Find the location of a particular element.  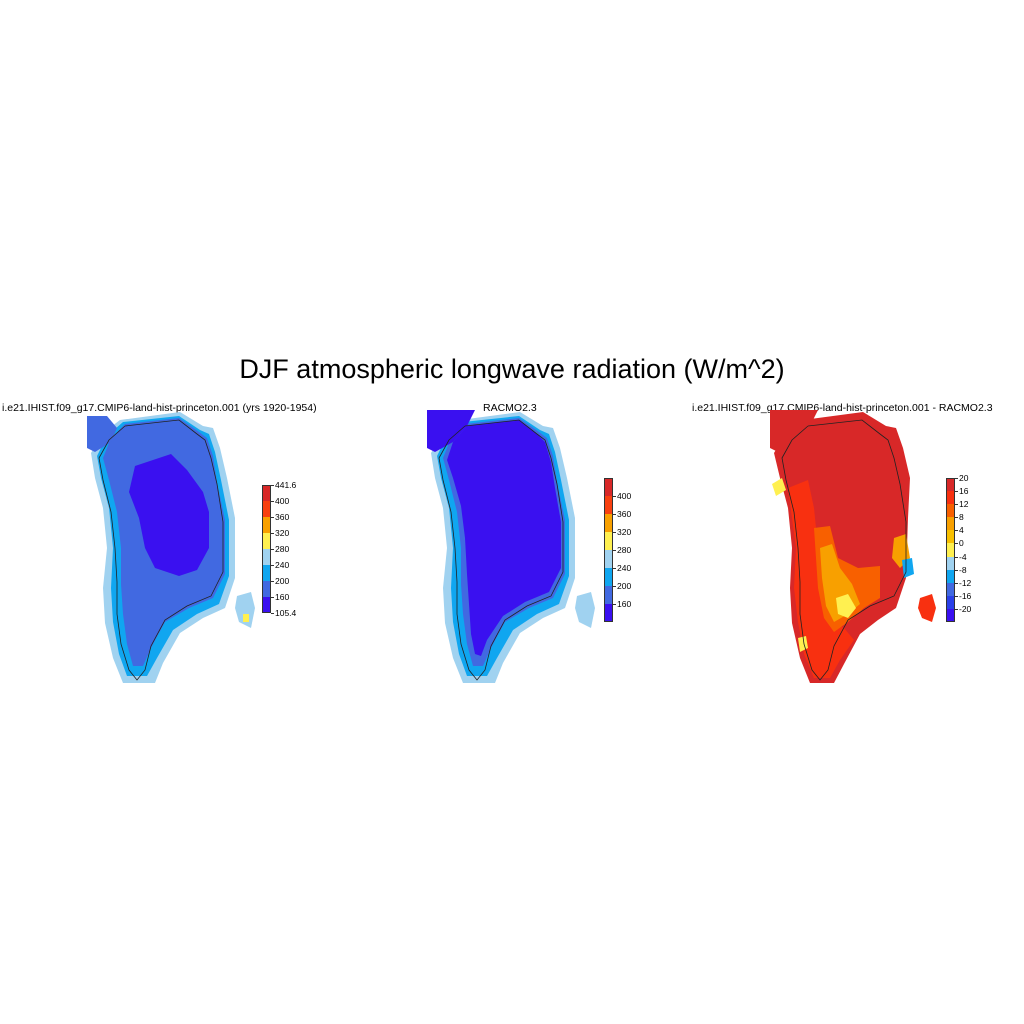

difference-map-field is located at coordinates (843, 547).